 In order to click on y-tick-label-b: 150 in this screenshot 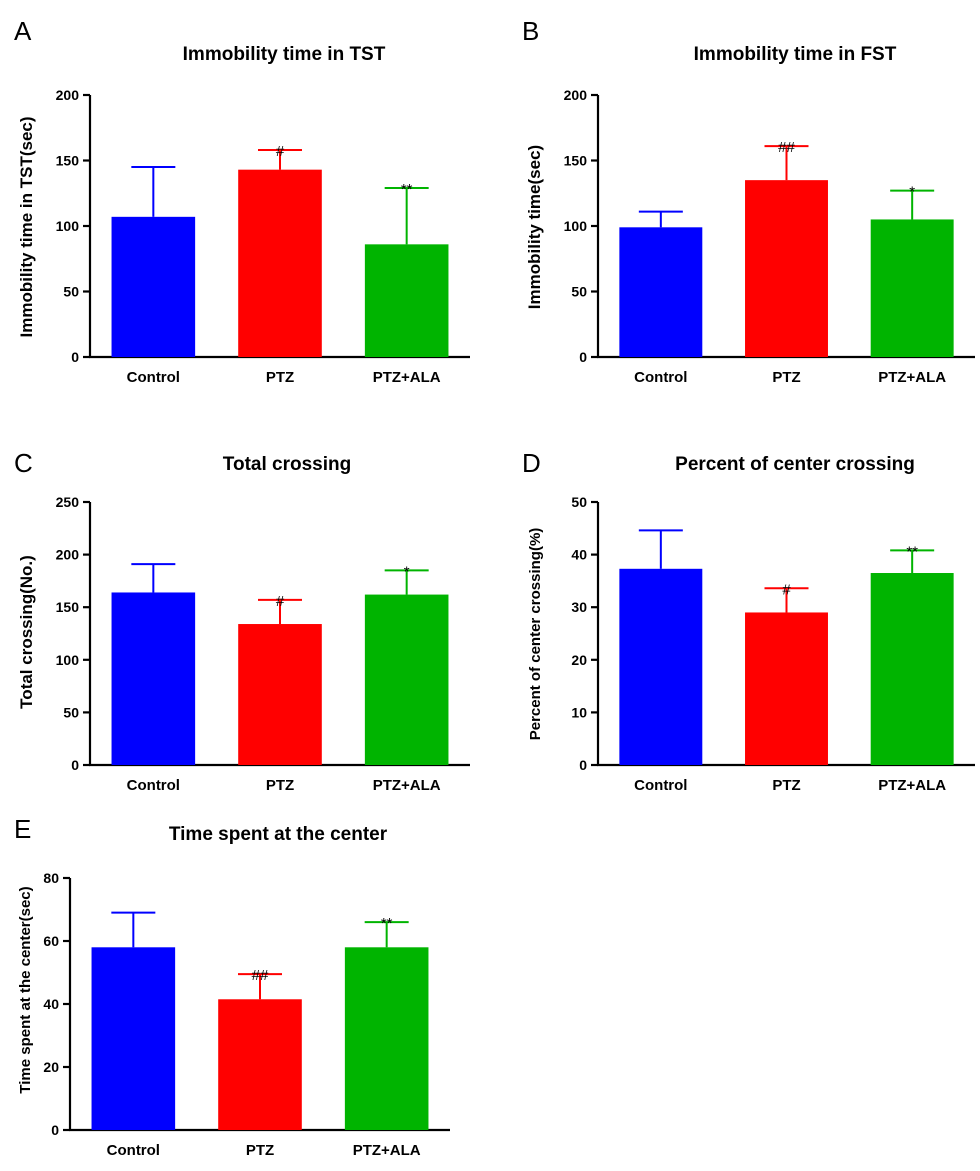, I will do `click(576, 161)`.